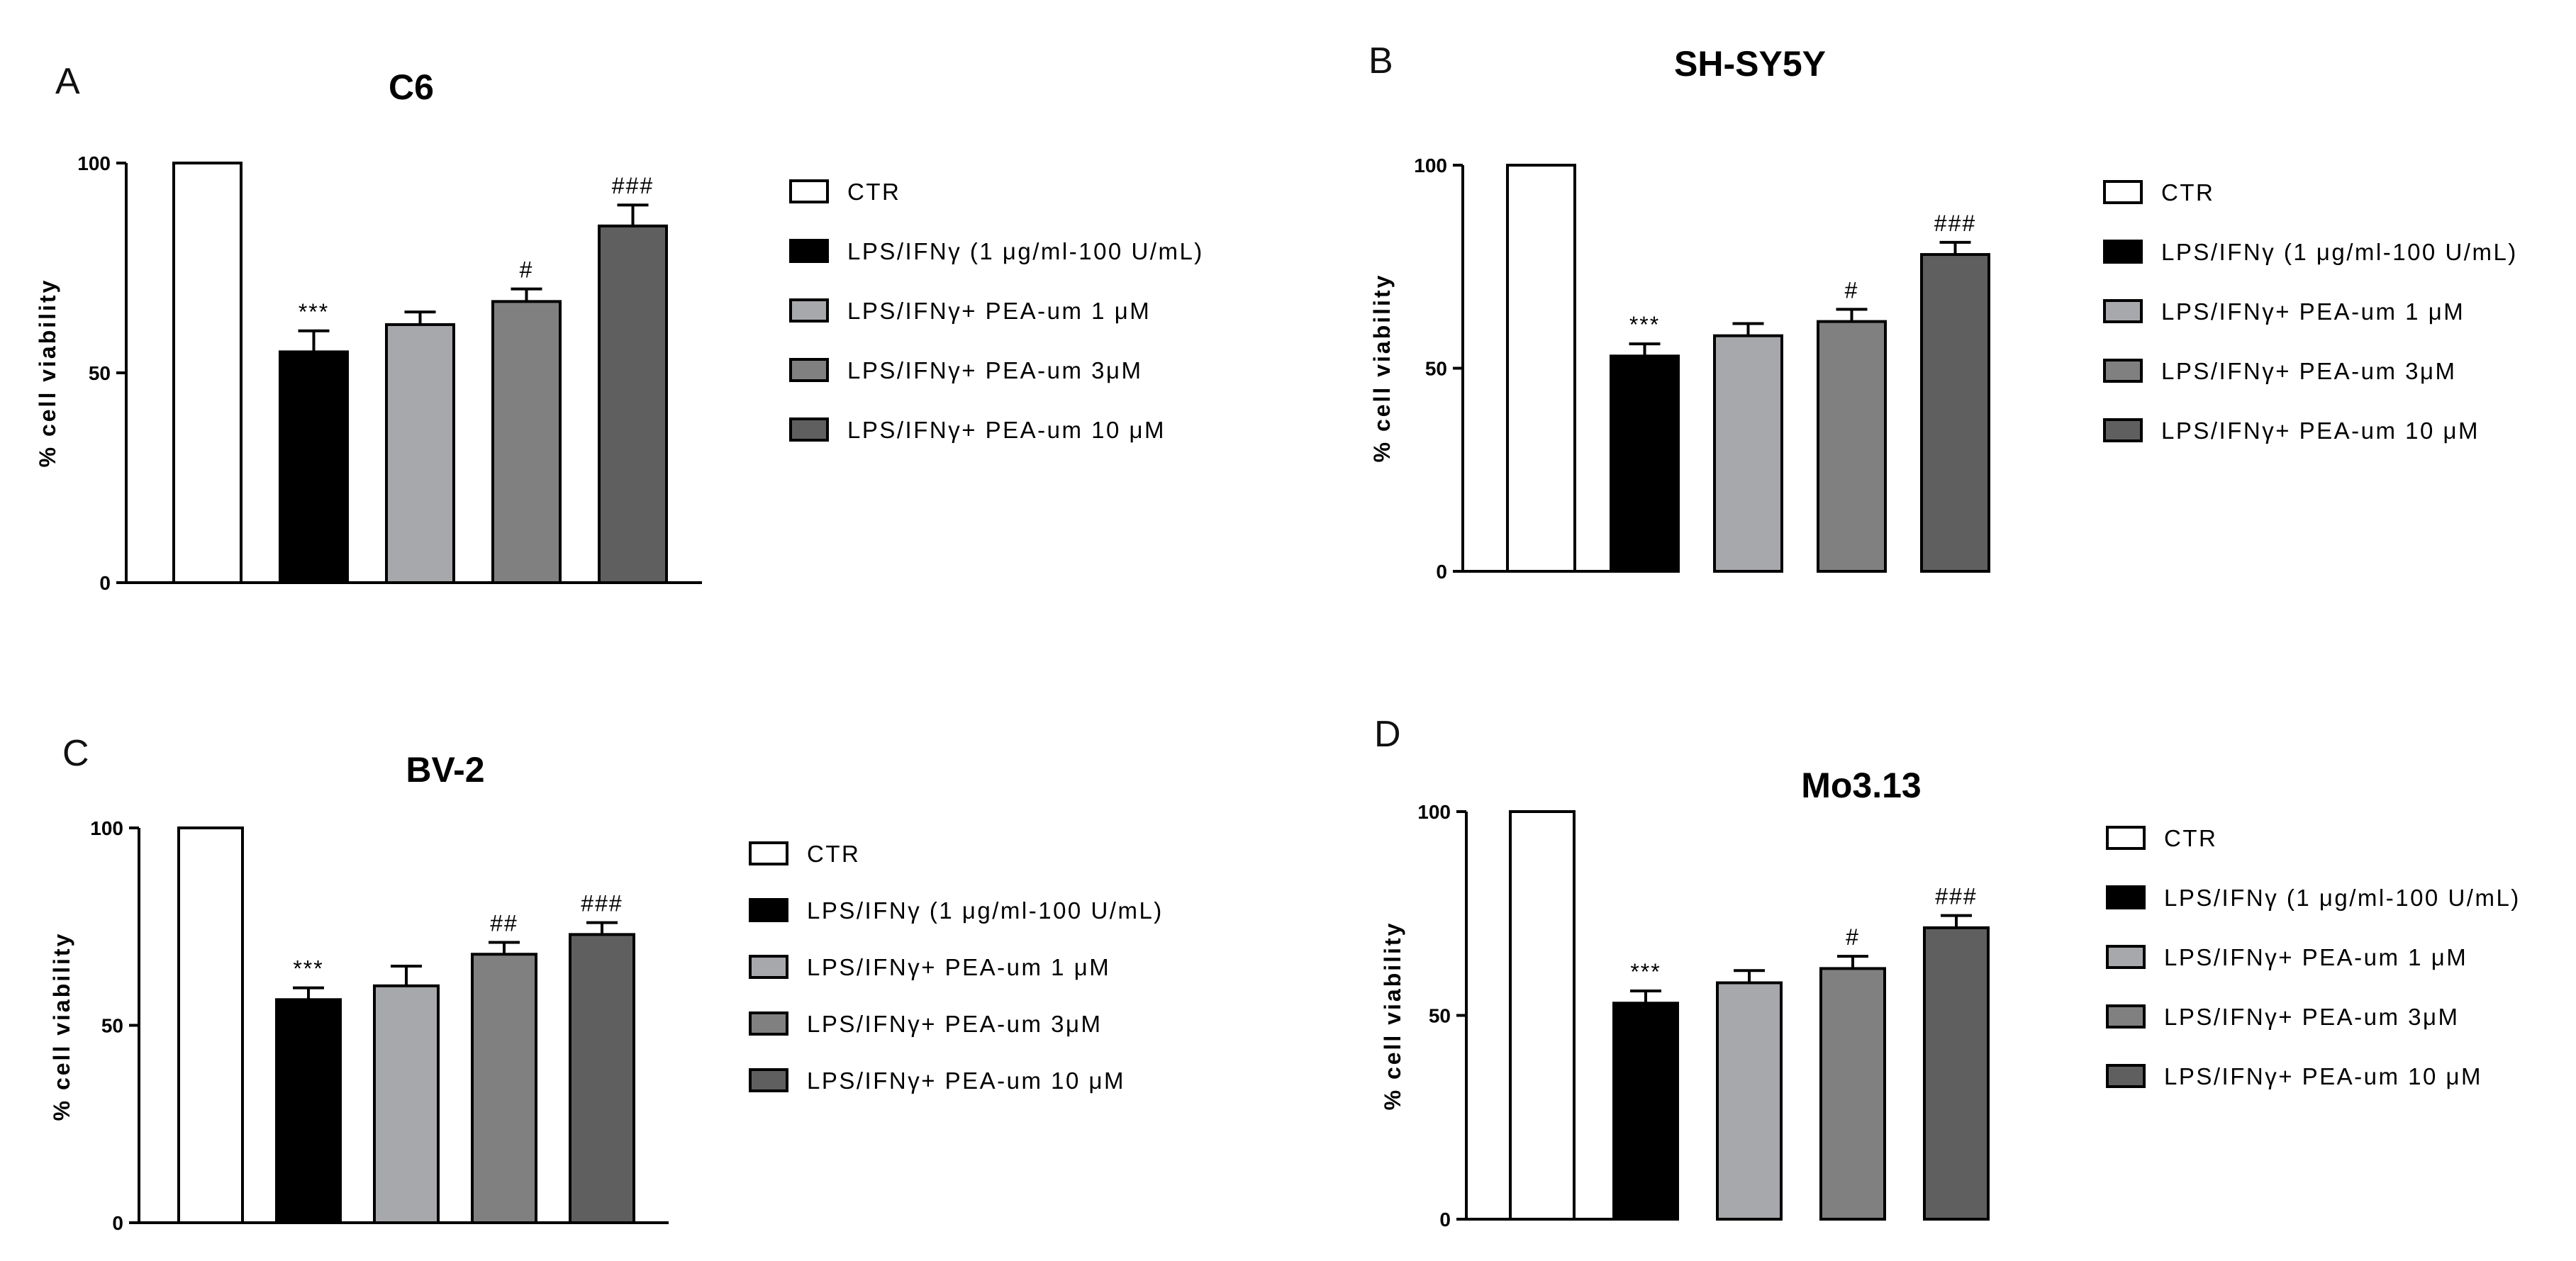 The height and width of the screenshot is (1261, 2576). I want to click on panel-a-legend-label-4: LPS/IFNγ+ PEA-um 3μM, so click(995, 370).